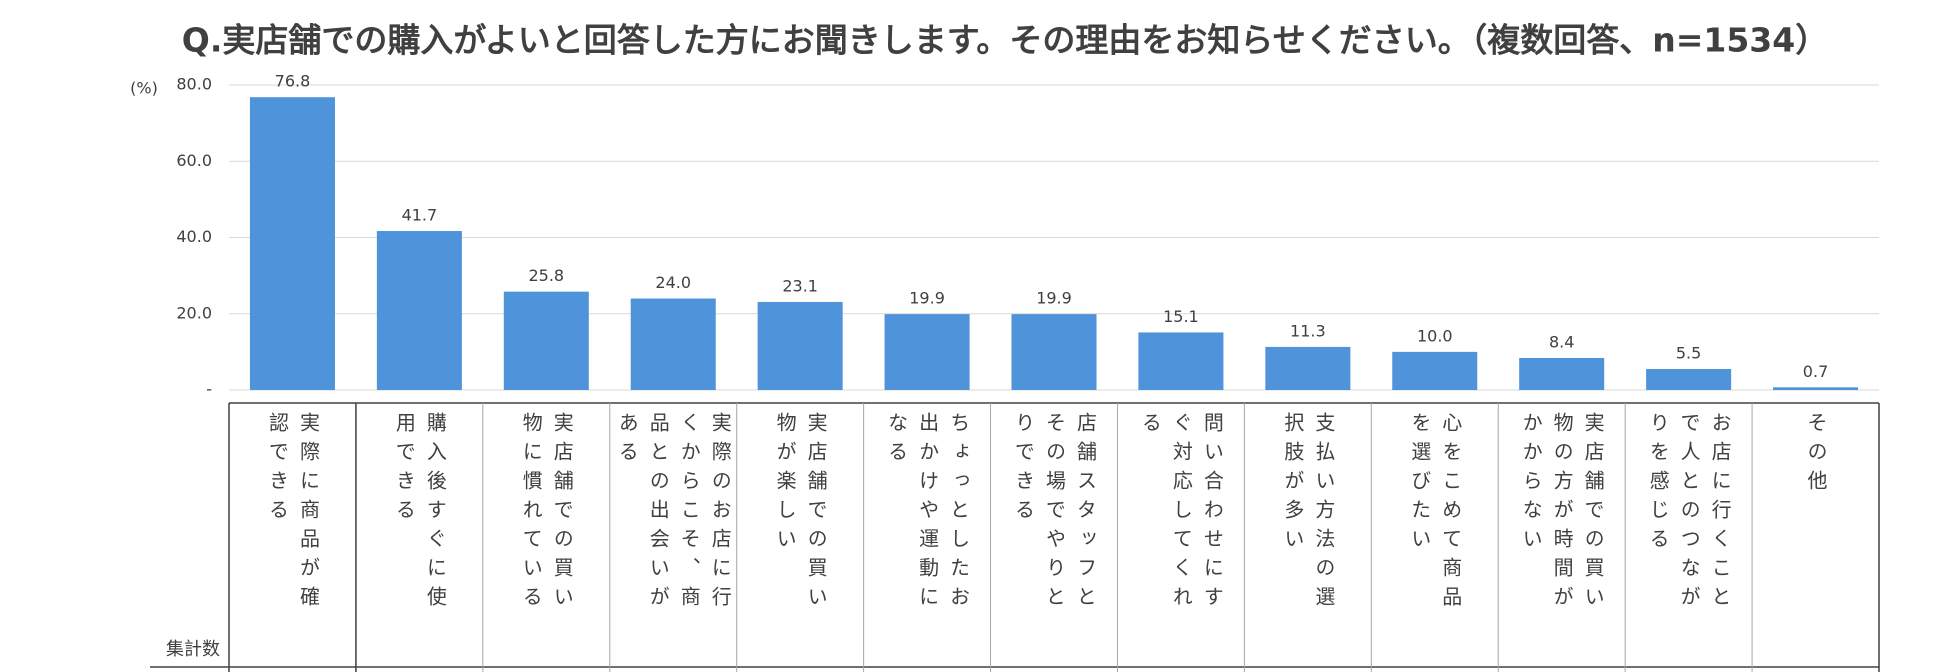  I want to click on y-tick-label: 60.0, so click(194, 160).